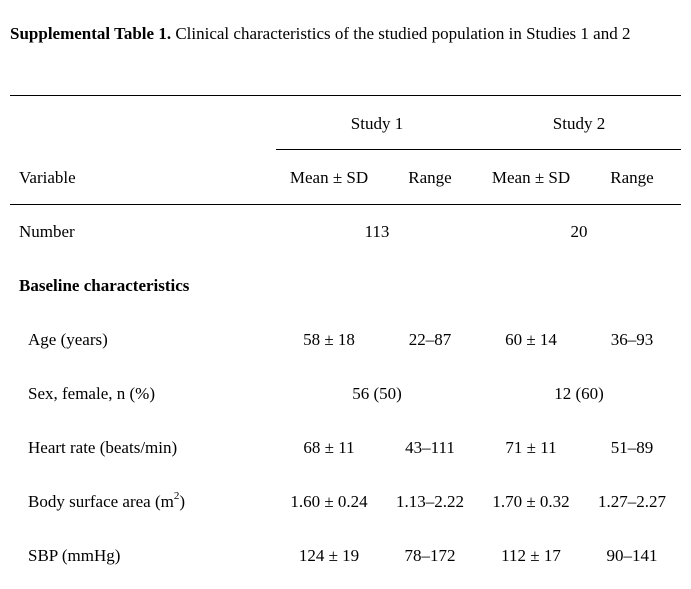 The image size is (691, 589). What do you see at coordinates (579, 231) in the screenshot?
I see `number-row-study2: 20` at bounding box center [579, 231].